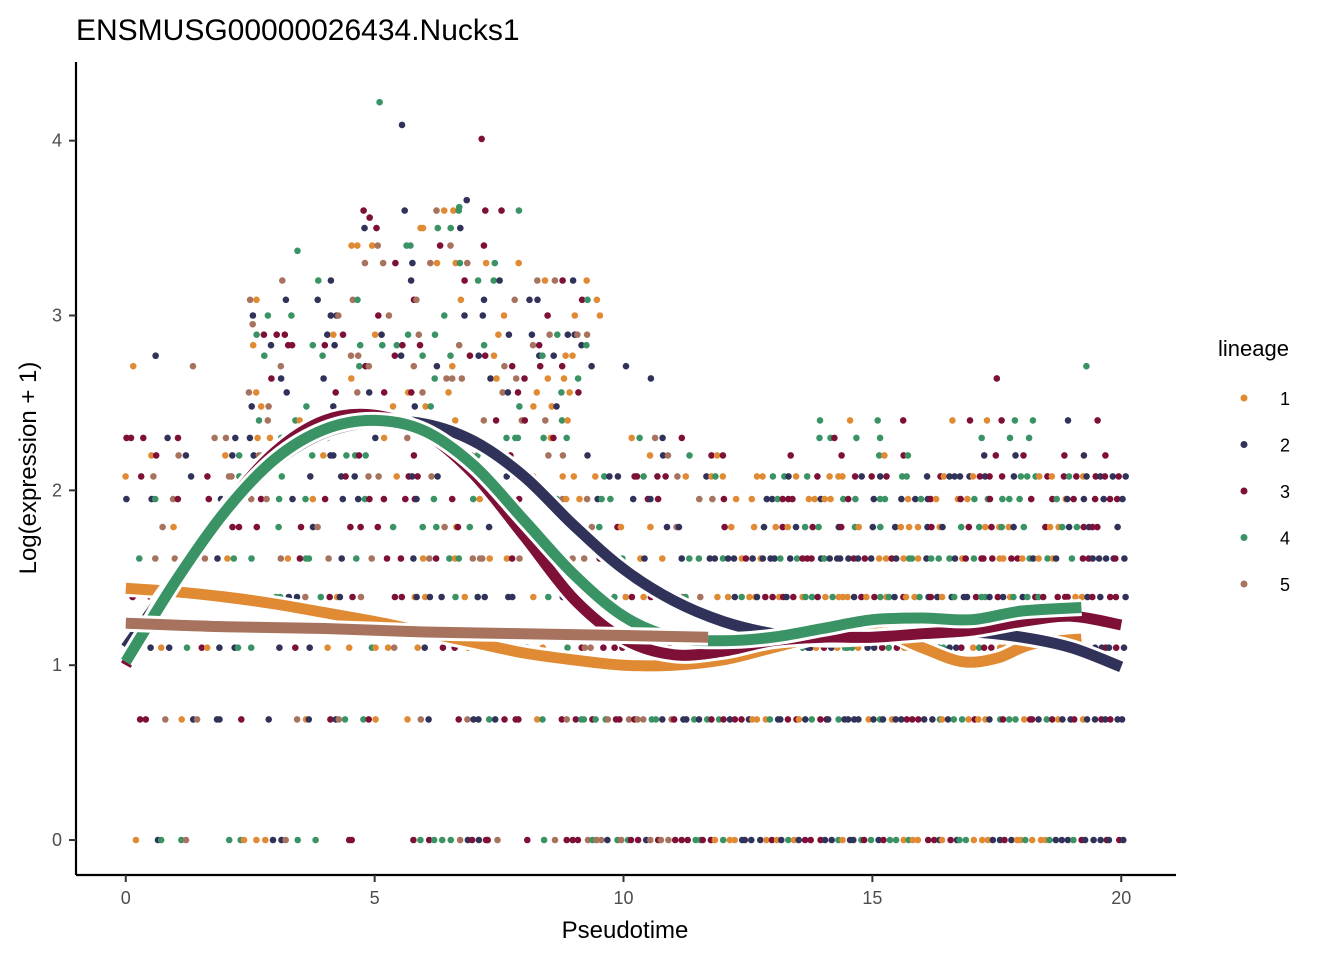  What do you see at coordinates (57, 840) in the screenshot?
I see `y-tick-label: 0` at bounding box center [57, 840].